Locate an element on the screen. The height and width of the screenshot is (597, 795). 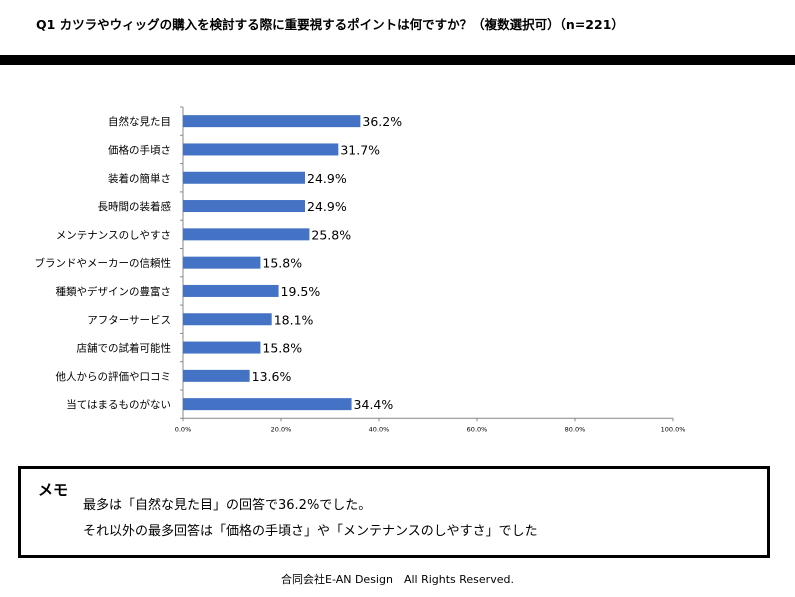
data-label: 19.5% is located at coordinates (301, 291).